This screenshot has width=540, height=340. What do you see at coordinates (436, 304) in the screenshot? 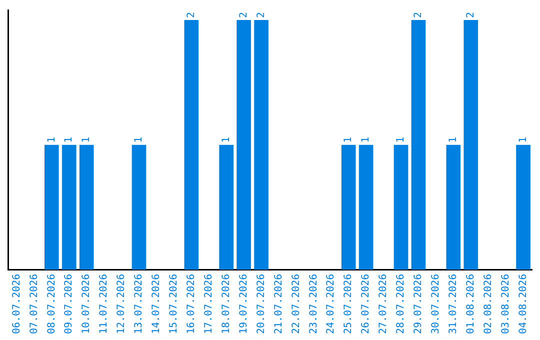
I see `x-tick-label: 30.07.2026` at bounding box center [436, 304].